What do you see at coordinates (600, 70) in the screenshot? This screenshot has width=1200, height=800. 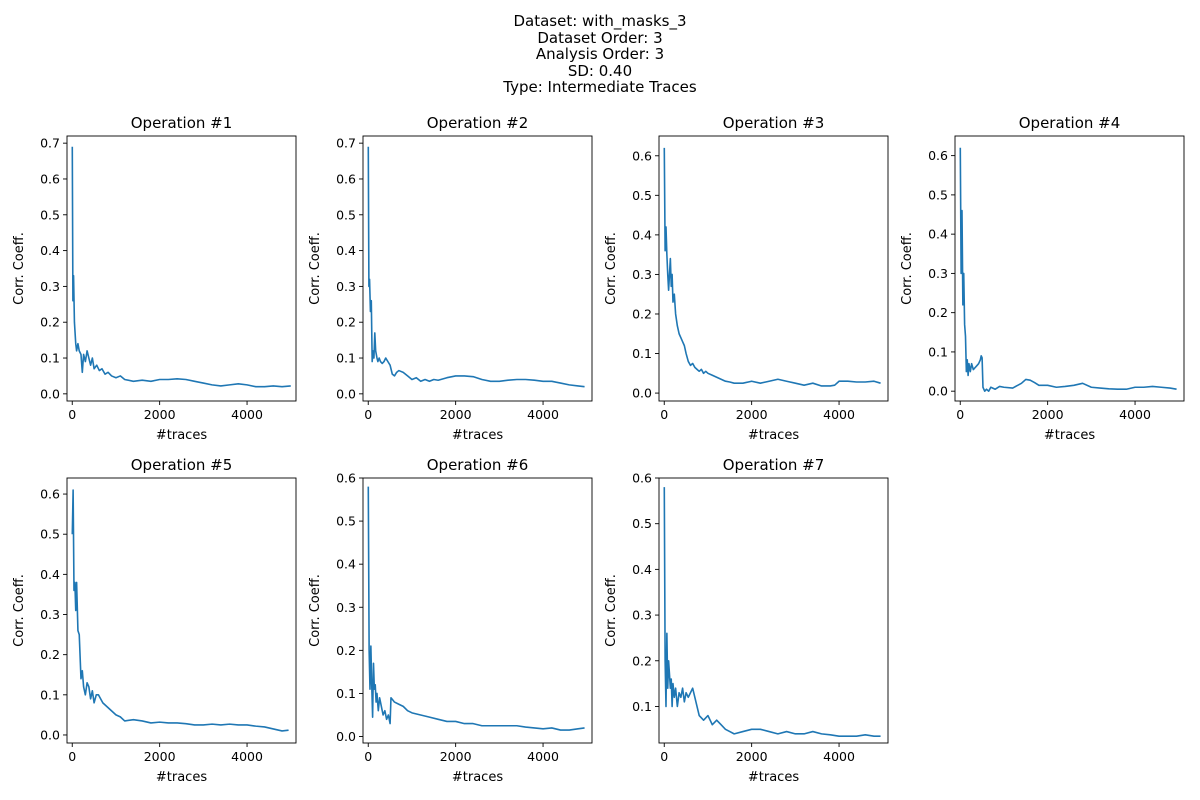 I see `suptitle-line-sd: SD: 0.40` at bounding box center [600, 70].